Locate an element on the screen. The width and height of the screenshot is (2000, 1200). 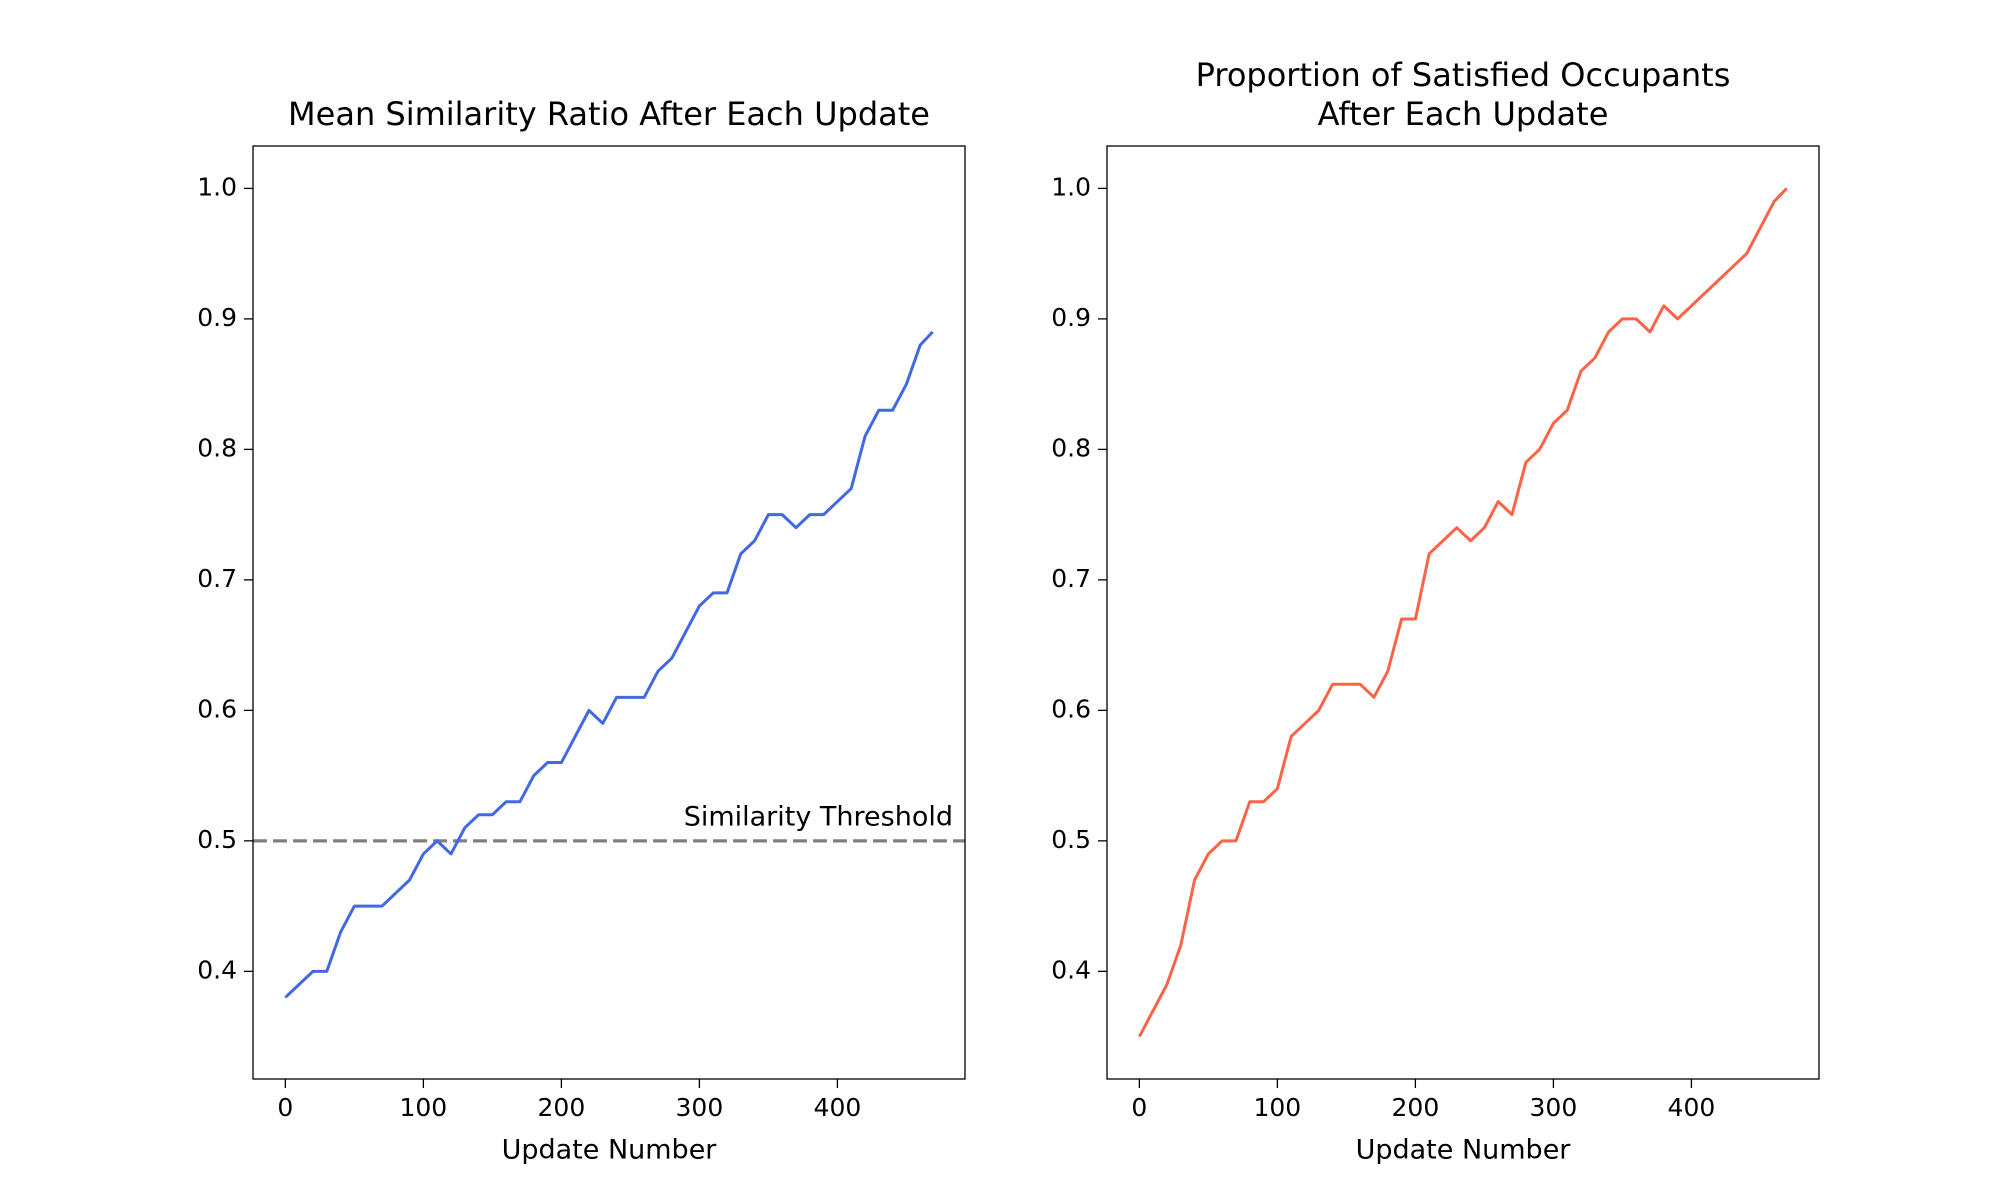
chart-title: Mean Similarity Ratio After Each Update is located at coordinates (609, 114).